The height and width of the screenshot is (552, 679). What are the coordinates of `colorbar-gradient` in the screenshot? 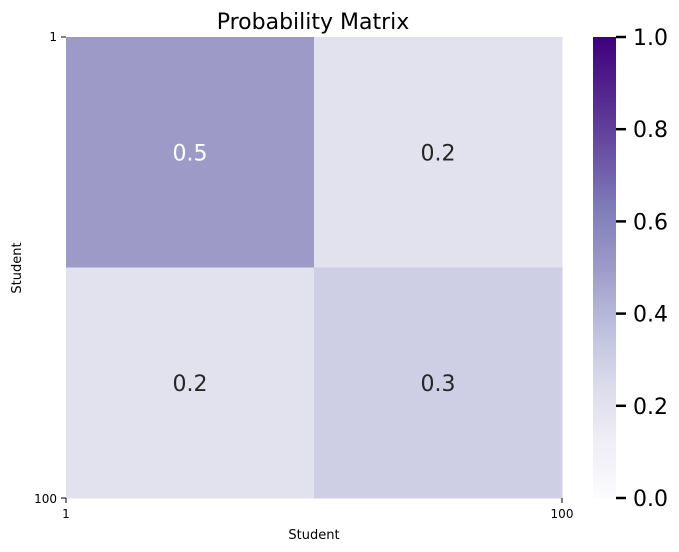 It's located at (604, 267).